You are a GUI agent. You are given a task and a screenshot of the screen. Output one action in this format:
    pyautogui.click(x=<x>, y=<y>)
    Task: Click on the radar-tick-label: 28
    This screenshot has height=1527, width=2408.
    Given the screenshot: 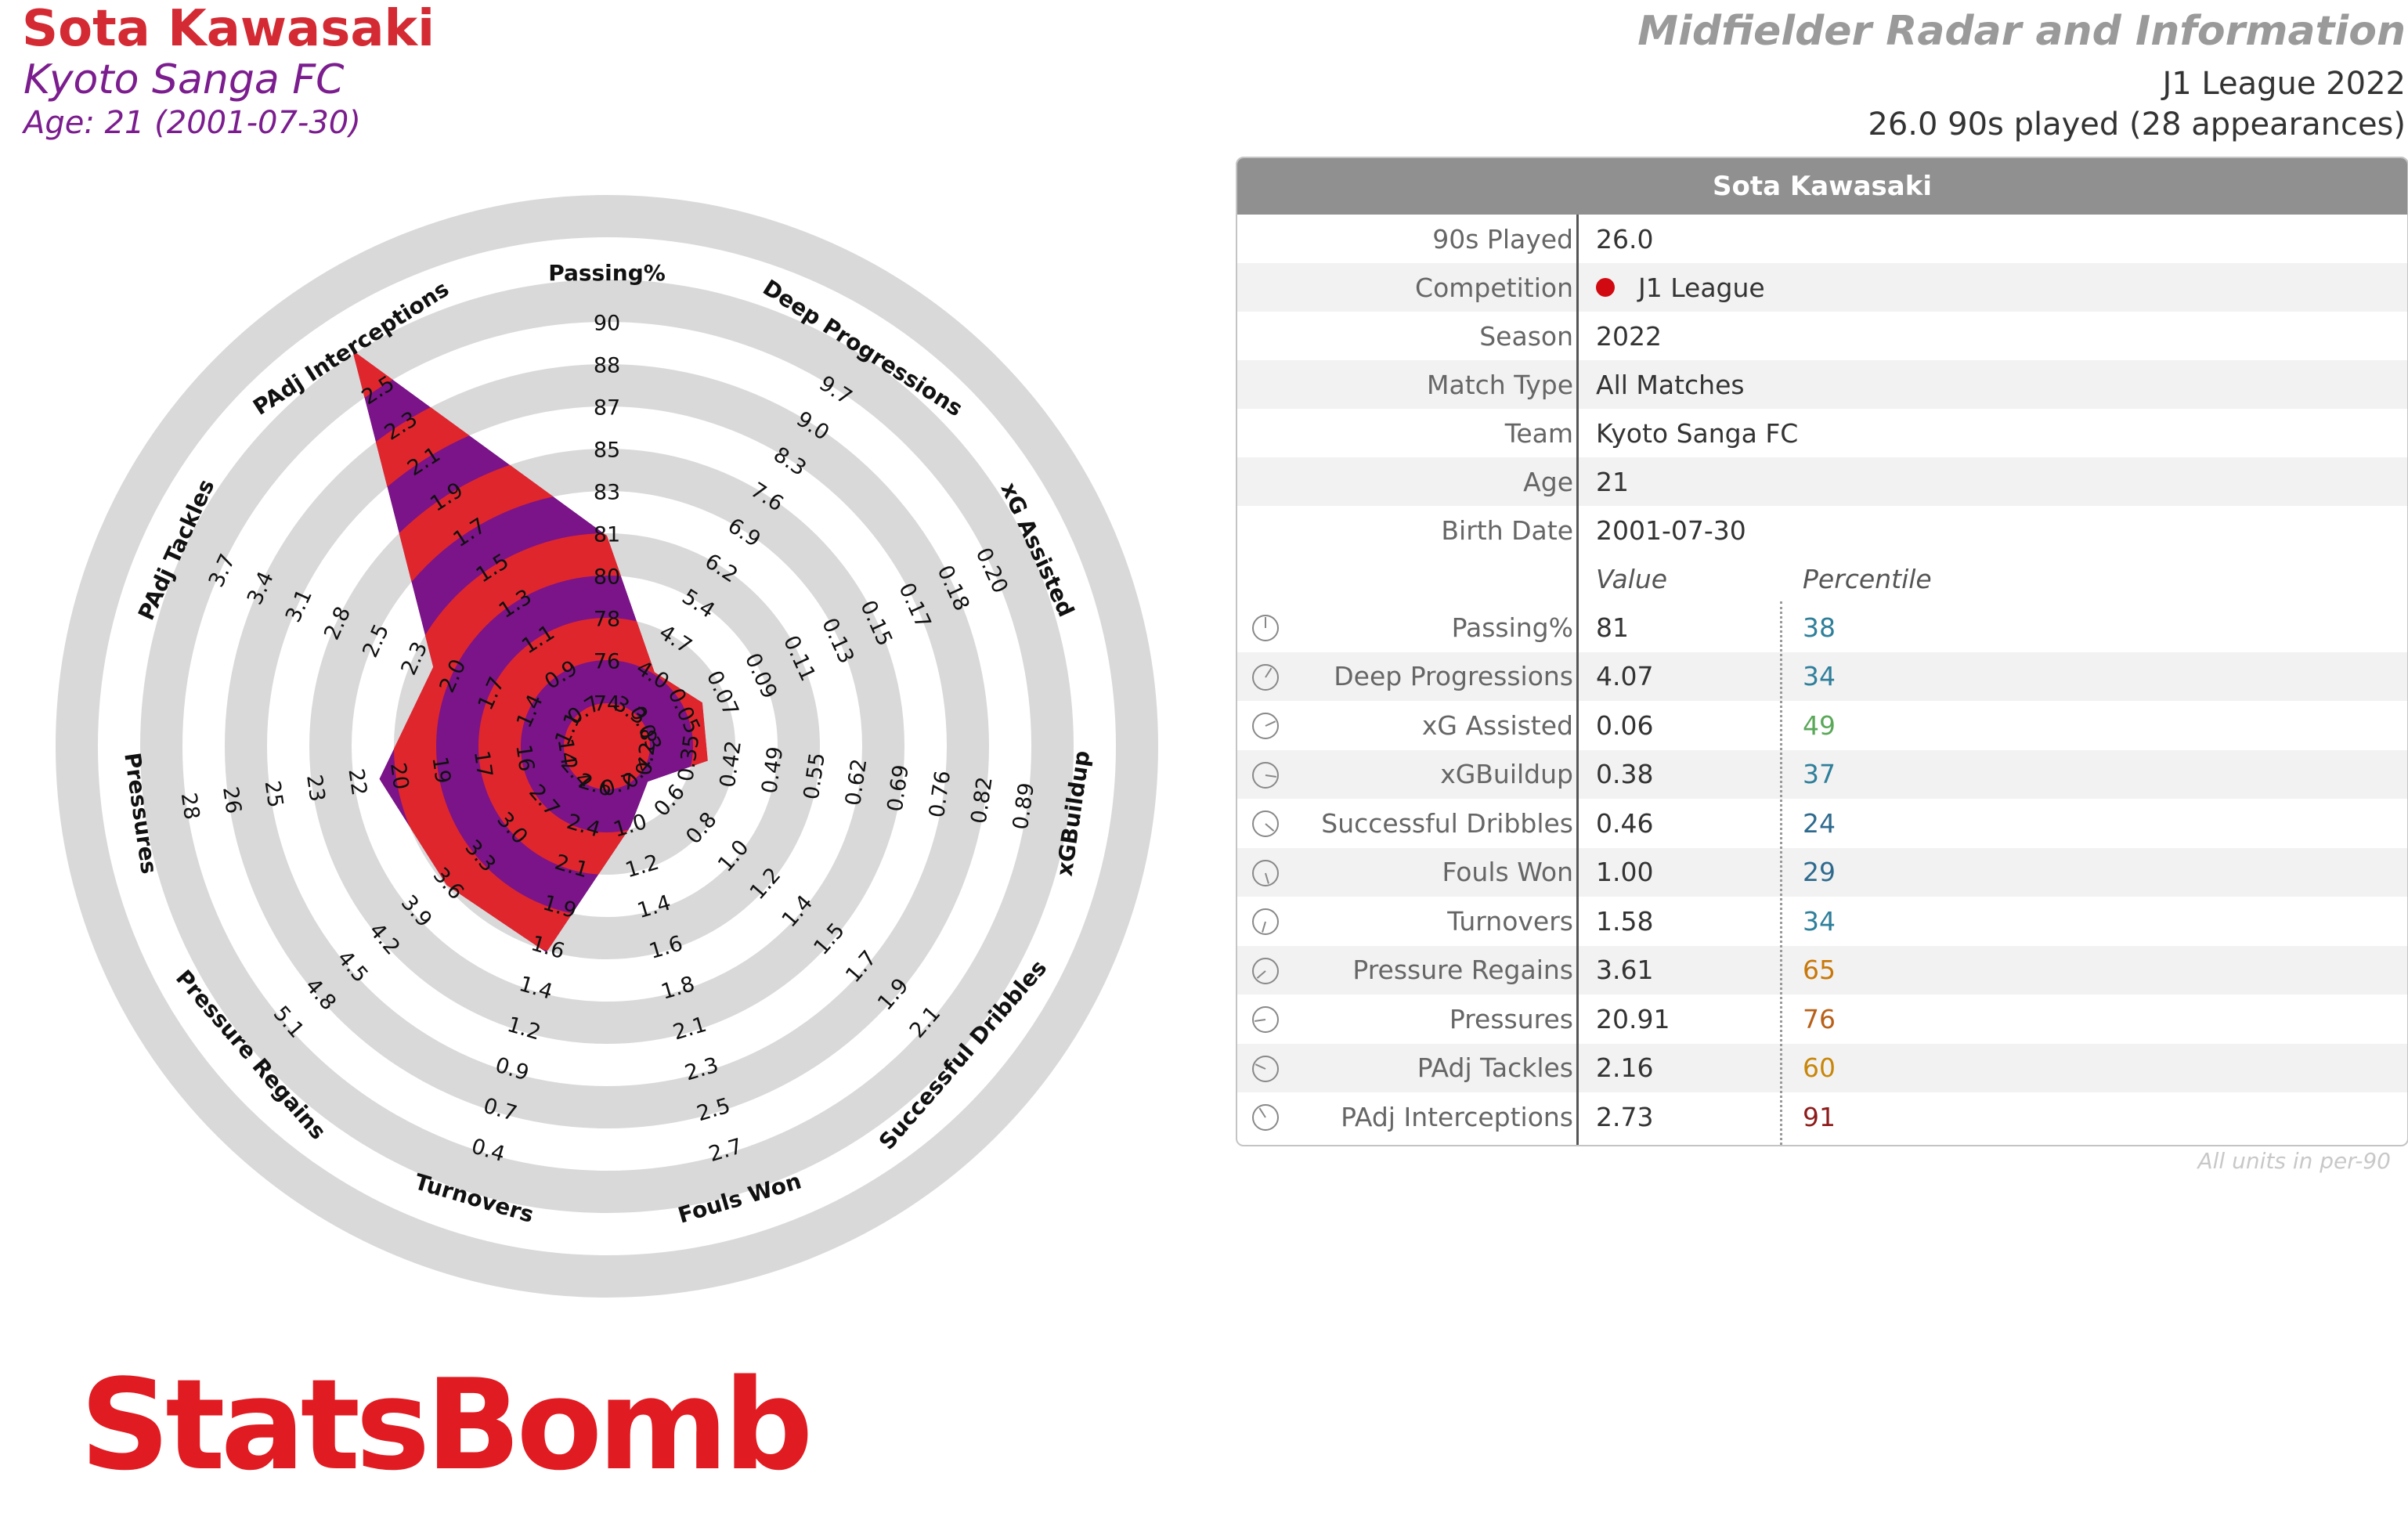 What is the action you would take?
    pyautogui.click(x=190, y=806)
    